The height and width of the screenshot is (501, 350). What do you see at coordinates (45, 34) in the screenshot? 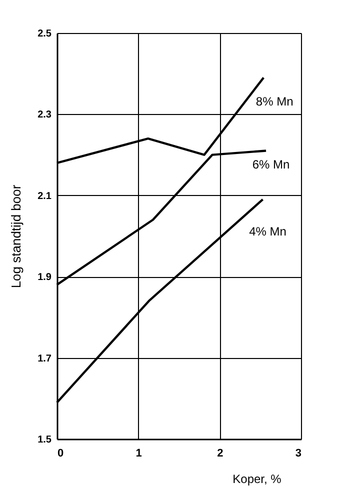
I see `y-tick-label: 2.5` at bounding box center [45, 34].